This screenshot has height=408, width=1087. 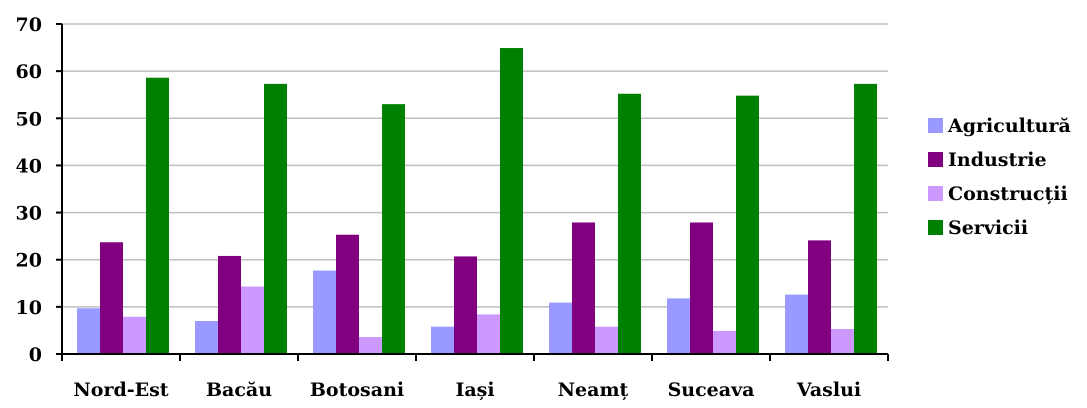 What do you see at coordinates (935, 193) in the screenshot?
I see `legend-swatch-construcții` at bounding box center [935, 193].